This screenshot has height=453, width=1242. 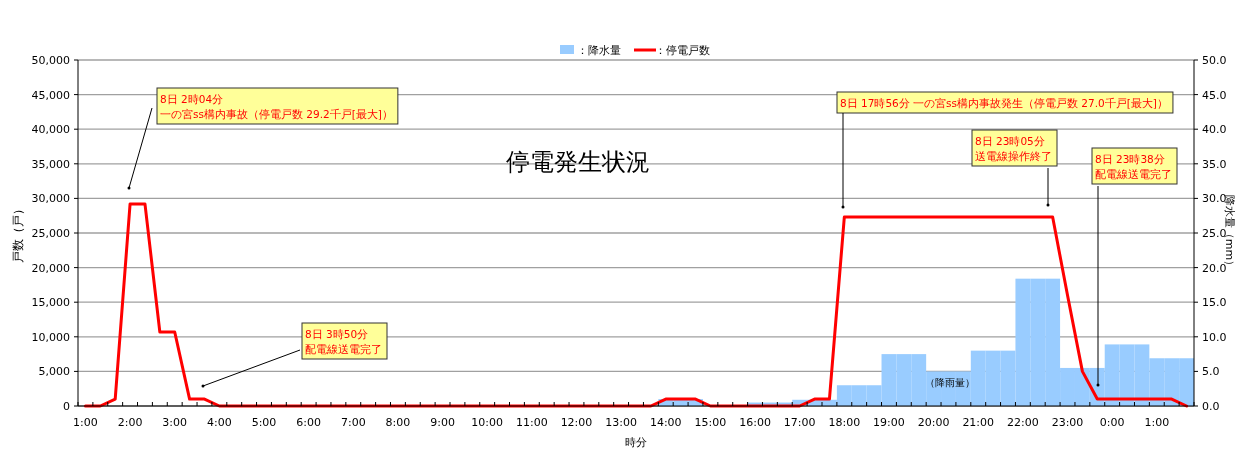 What do you see at coordinates (978, 422) in the screenshot?
I see `x-tick-label: 21:00` at bounding box center [978, 422].